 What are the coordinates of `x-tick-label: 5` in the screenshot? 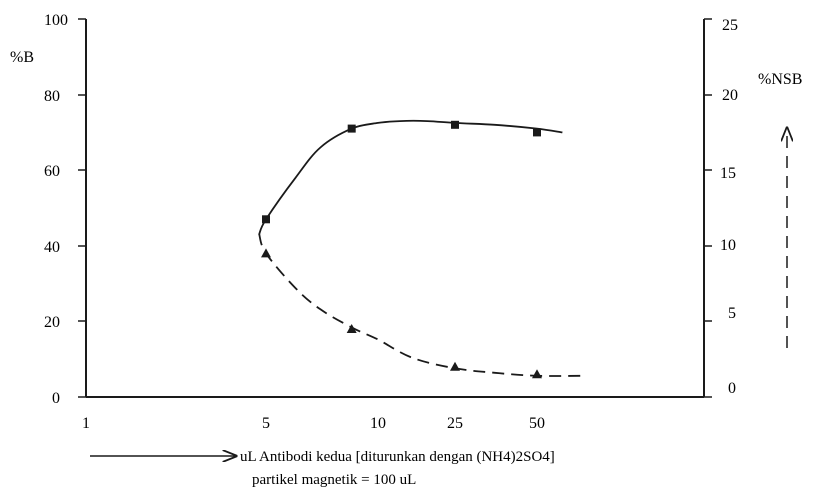 It's located at (266, 423).